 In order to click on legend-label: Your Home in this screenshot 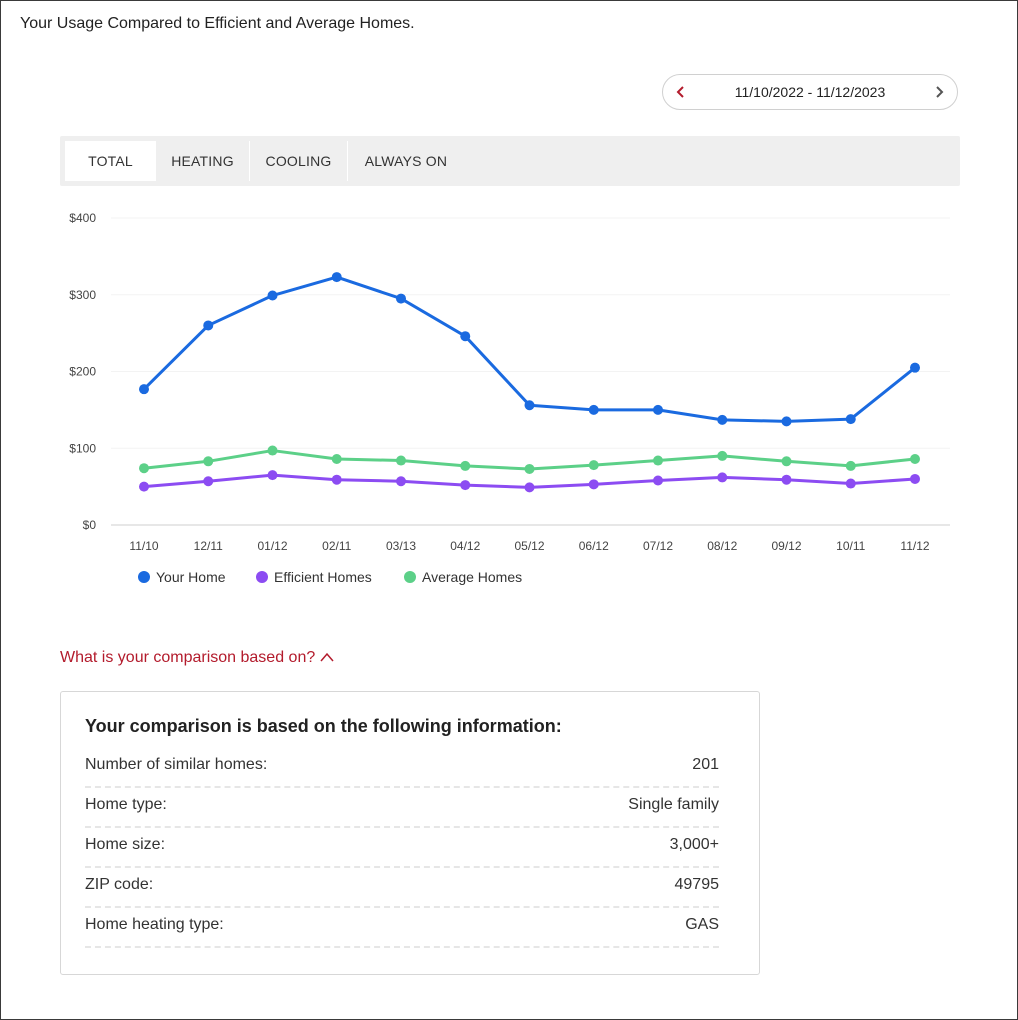, I will do `click(191, 577)`.